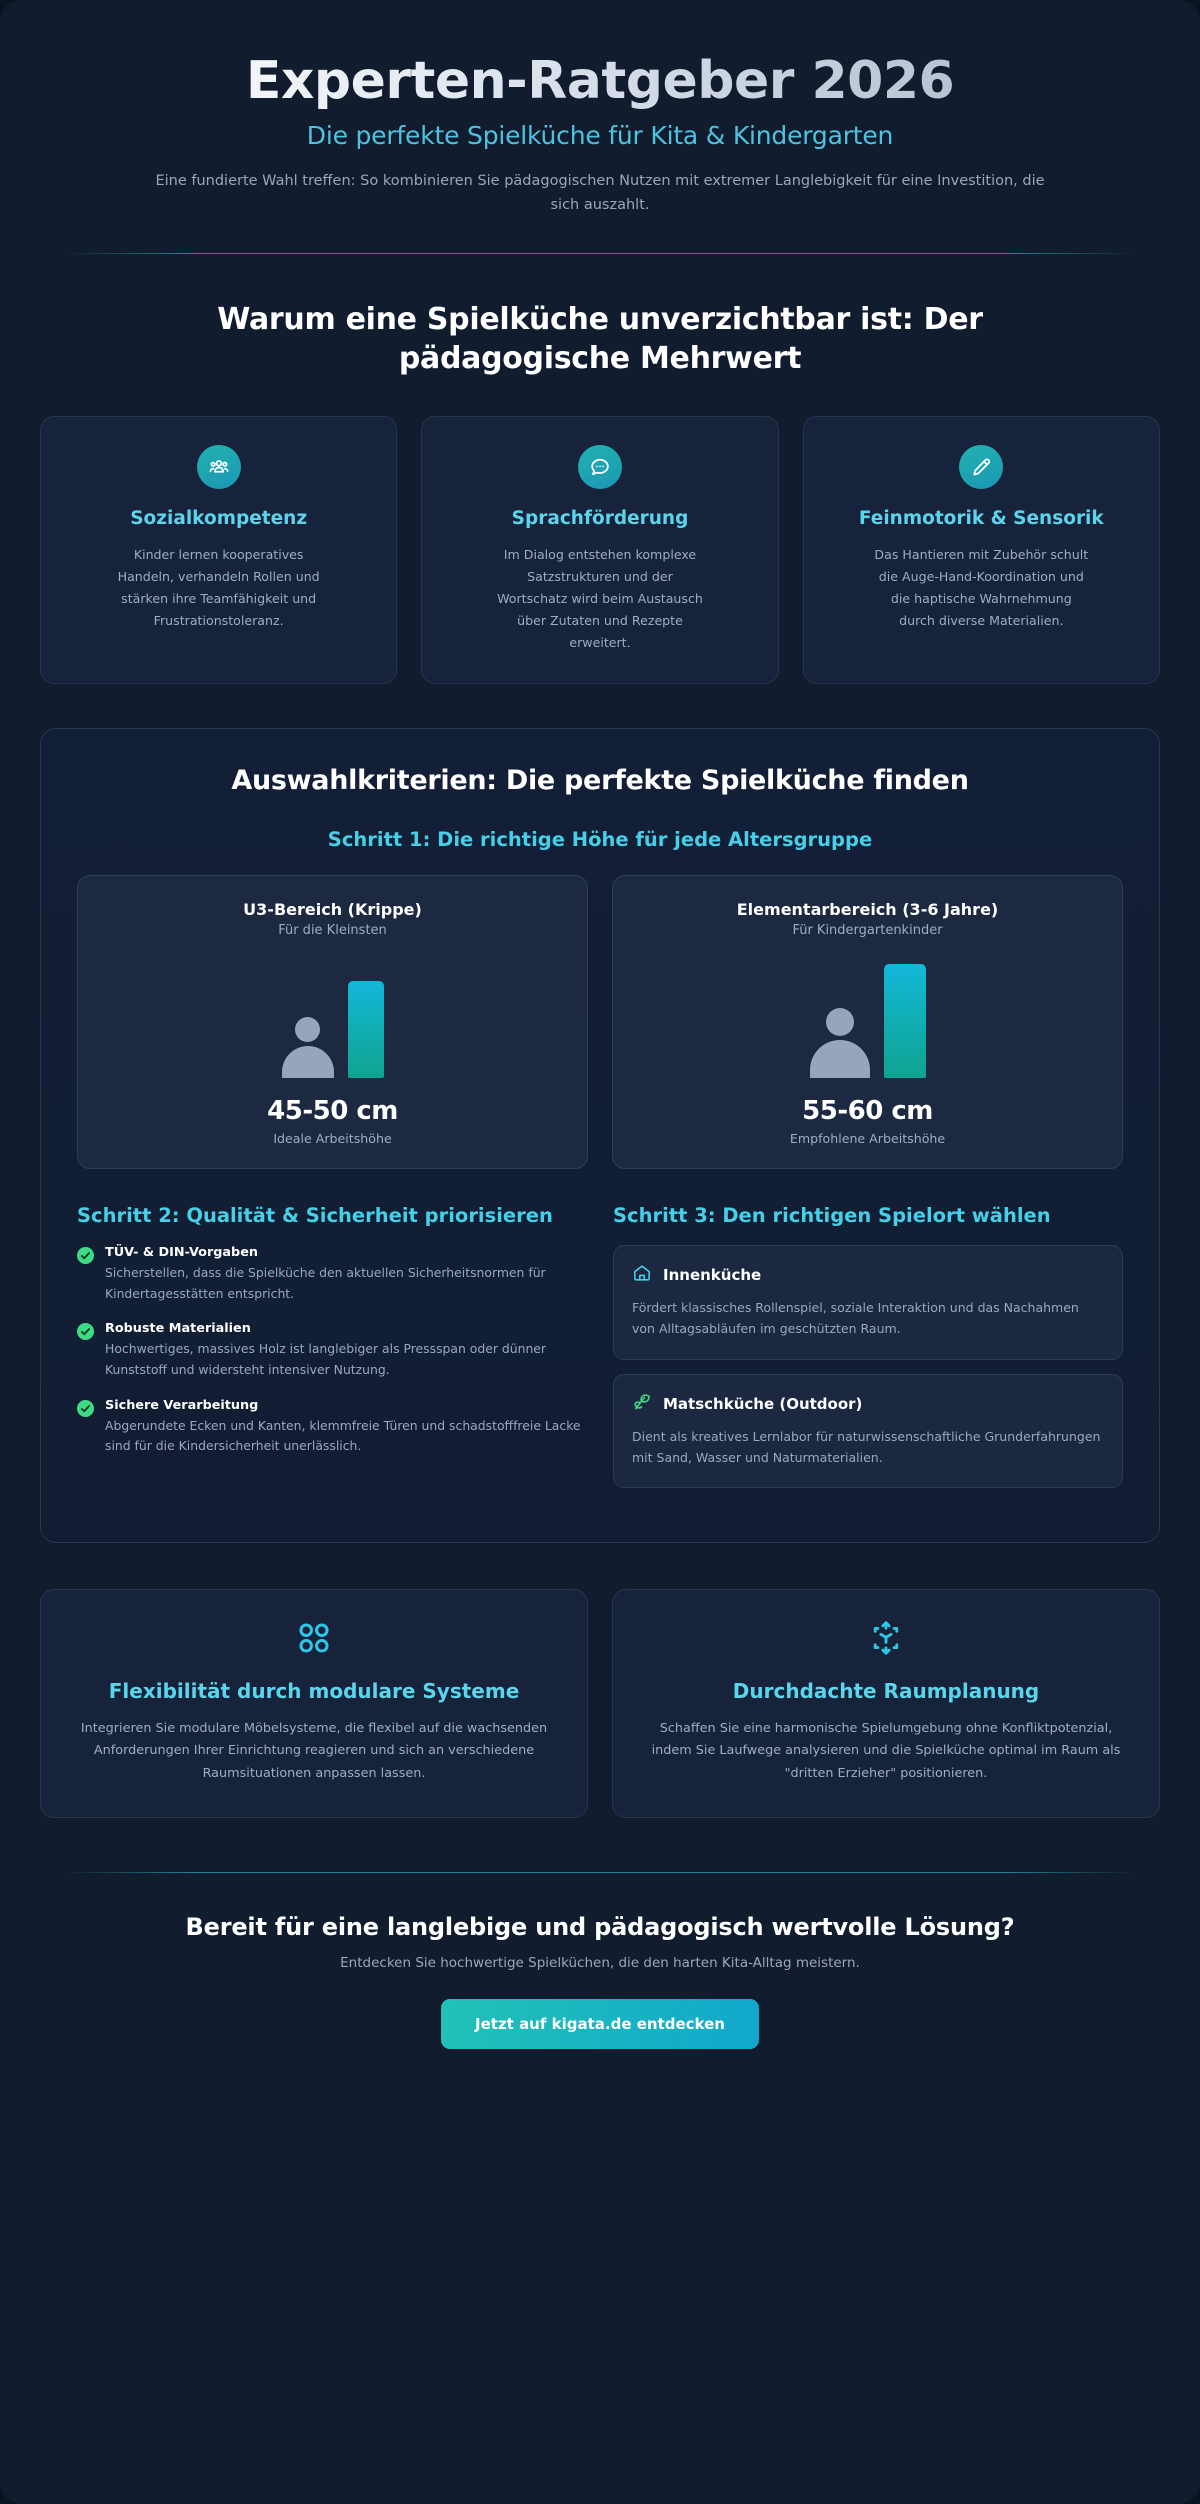 Image resolution: width=1200 pixels, height=2504 pixels. What do you see at coordinates (712, 1275) in the screenshot?
I see `location-card-title: Innenküche` at bounding box center [712, 1275].